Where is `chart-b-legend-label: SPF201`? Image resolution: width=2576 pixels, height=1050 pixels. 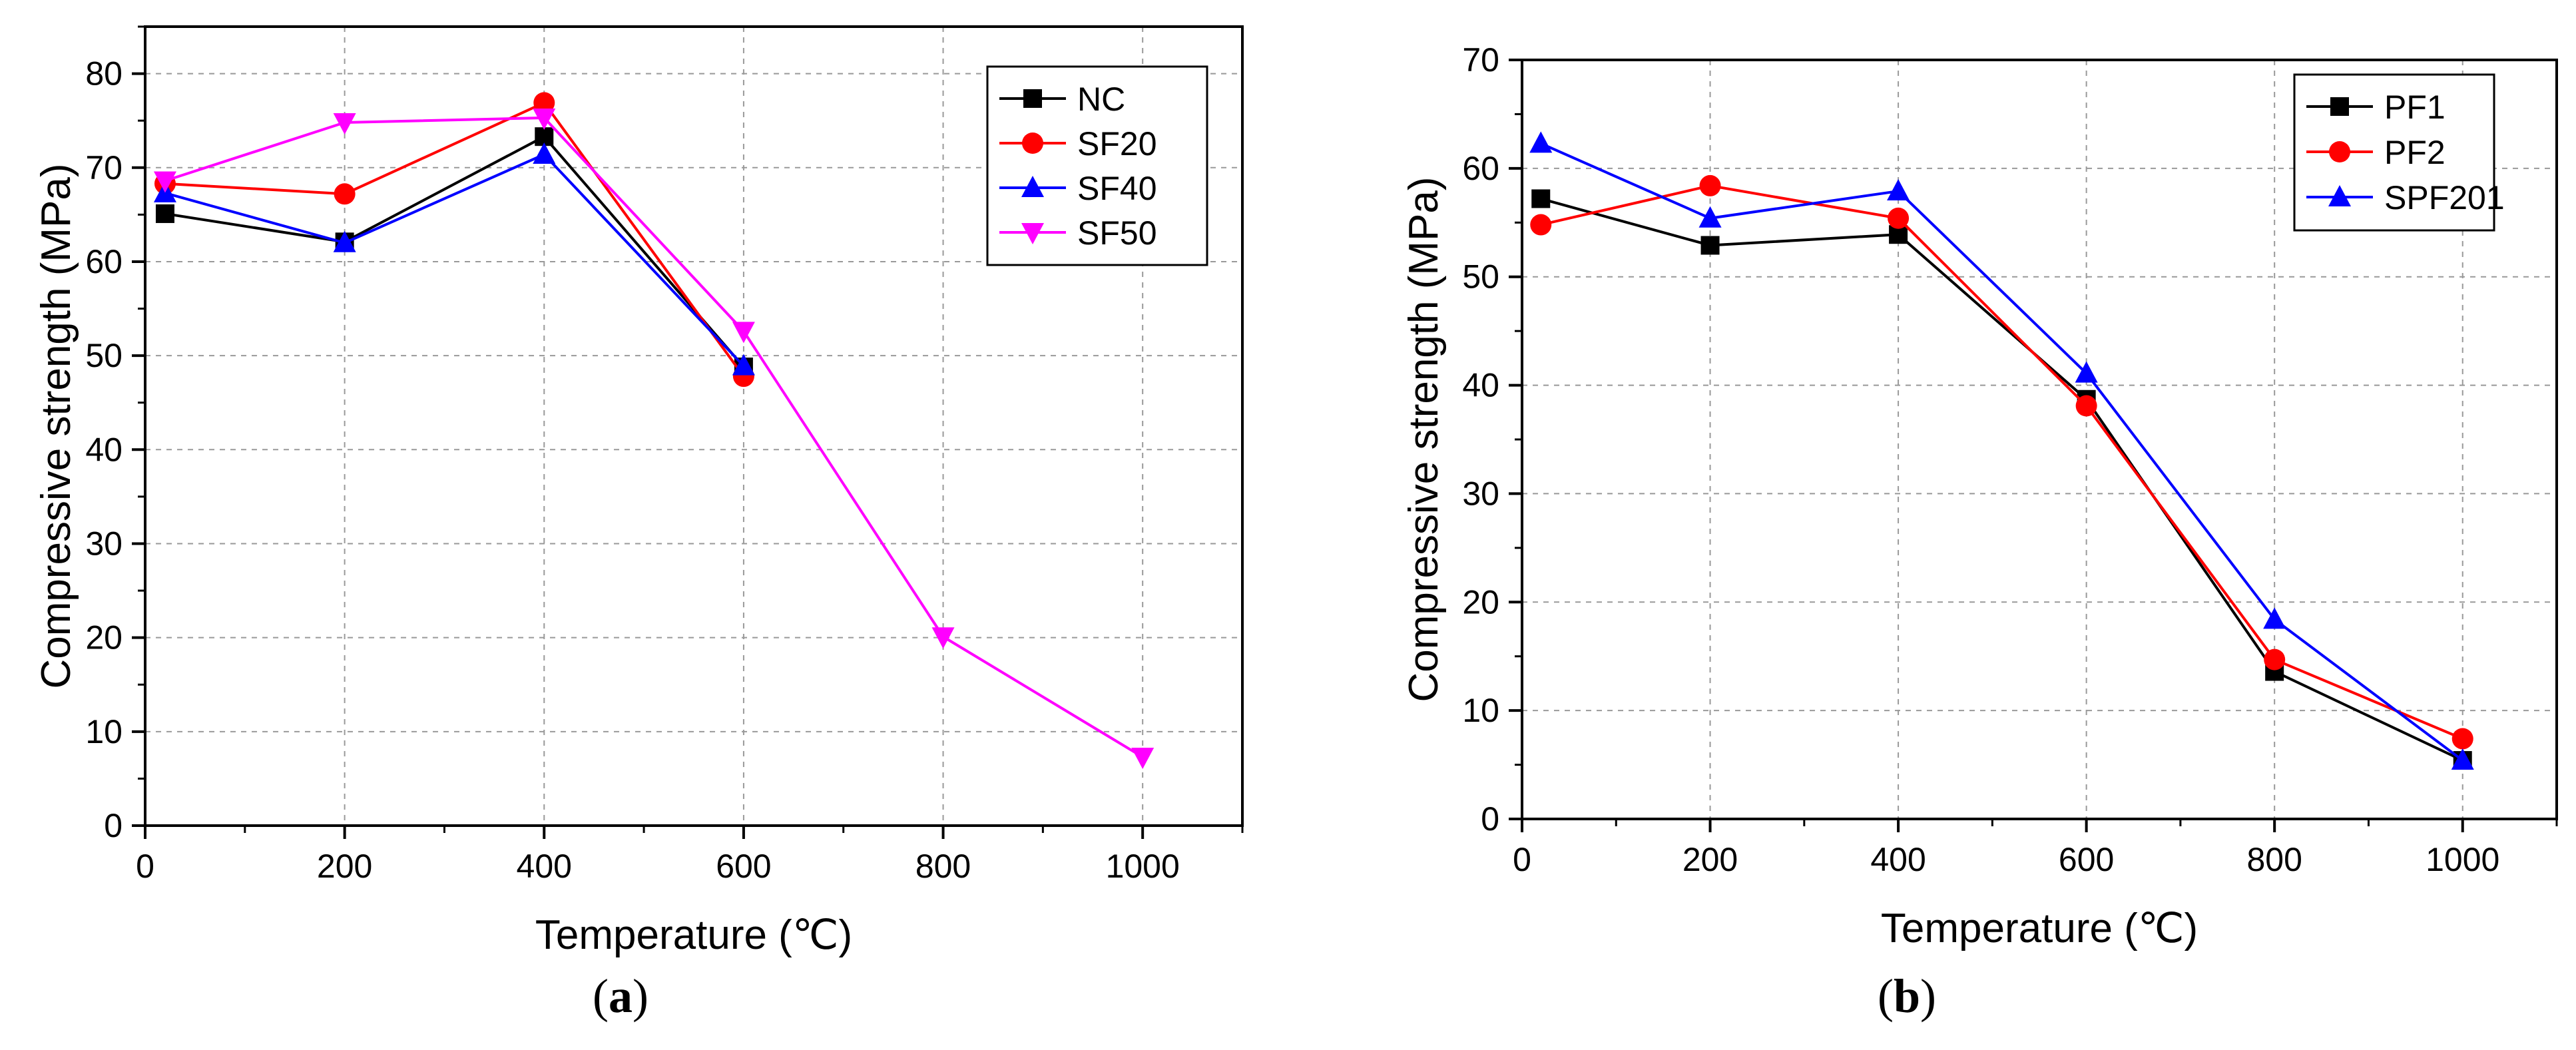
chart-b-legend-label: SPF201 is located at coordinates (2445, 197).